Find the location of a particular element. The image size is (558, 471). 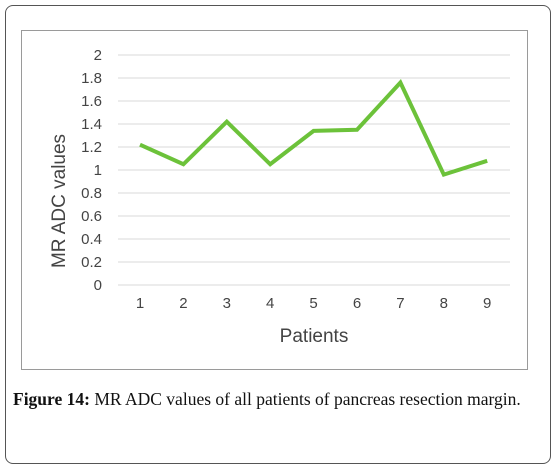

y-tick-label: 0.8 is located at coordinates (91, 193).